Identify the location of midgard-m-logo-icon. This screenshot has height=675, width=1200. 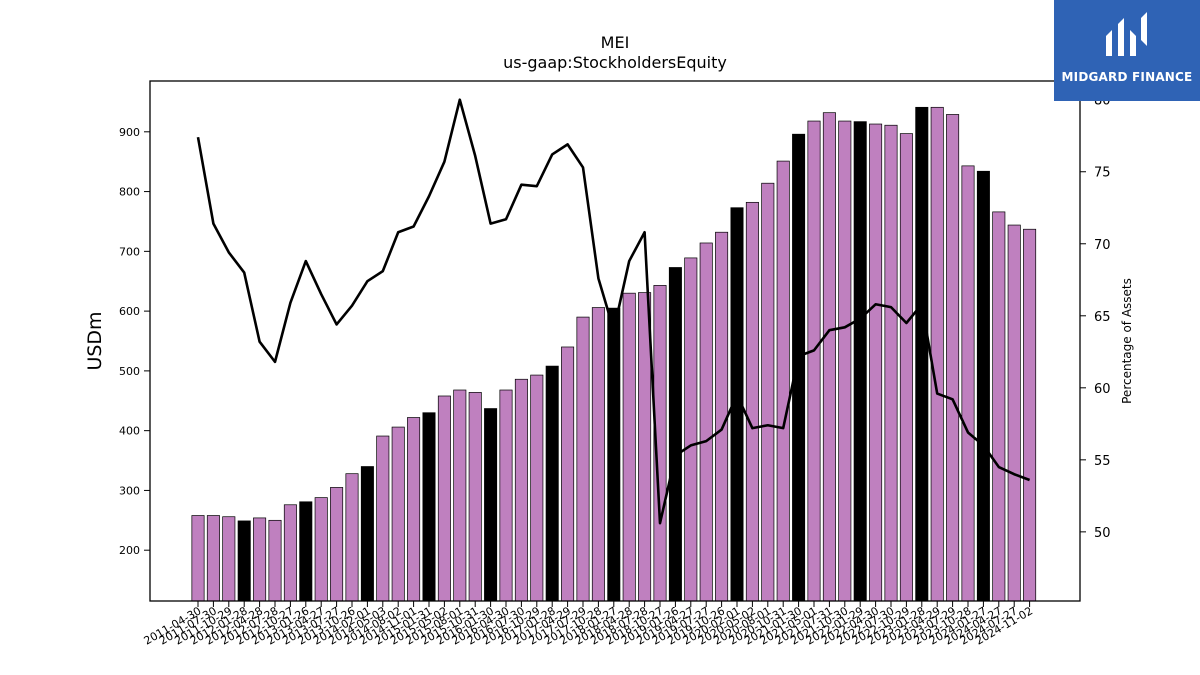
(1126, 34).